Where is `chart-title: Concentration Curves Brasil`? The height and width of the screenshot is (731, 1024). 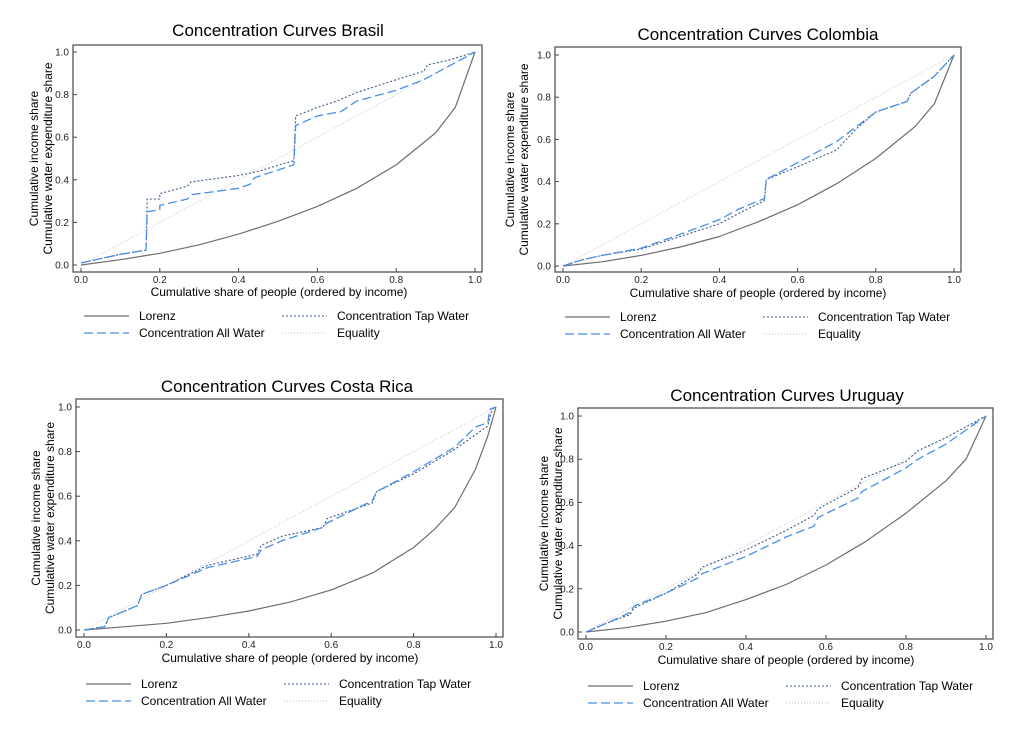 chart-title: Concentration Curves Brasil is located at coordinates (278, 30).